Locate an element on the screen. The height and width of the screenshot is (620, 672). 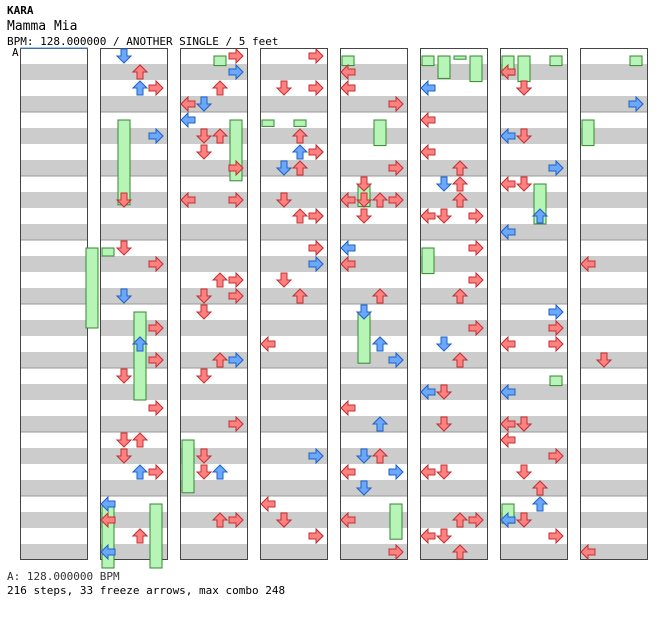
footer-bpm: A: 128.000000 BPM is located at coordinates (63, 576).